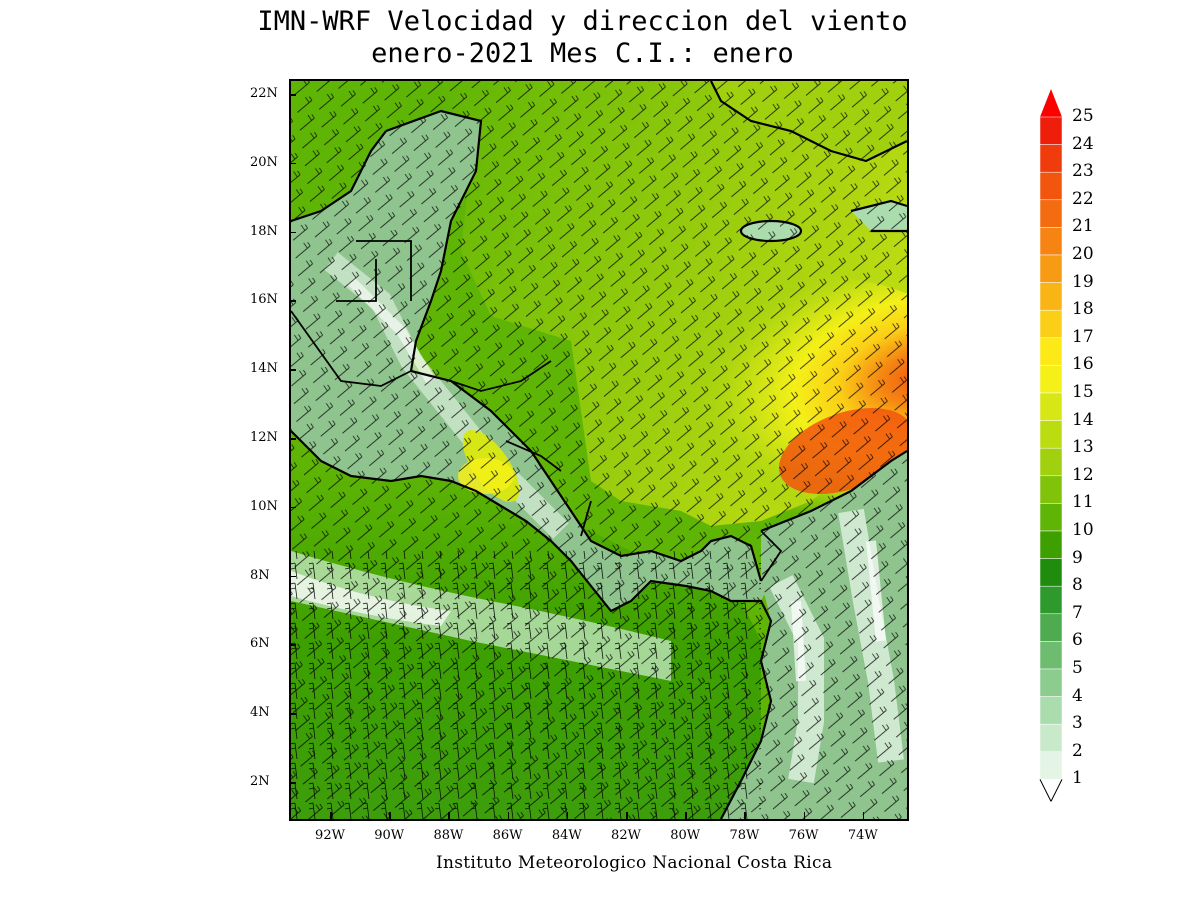 This screenshot has width=1200, height=900. Describe the element at coordinates (803, 835) in the screenshot. I see `lon-label-76w: 76W` at that location.